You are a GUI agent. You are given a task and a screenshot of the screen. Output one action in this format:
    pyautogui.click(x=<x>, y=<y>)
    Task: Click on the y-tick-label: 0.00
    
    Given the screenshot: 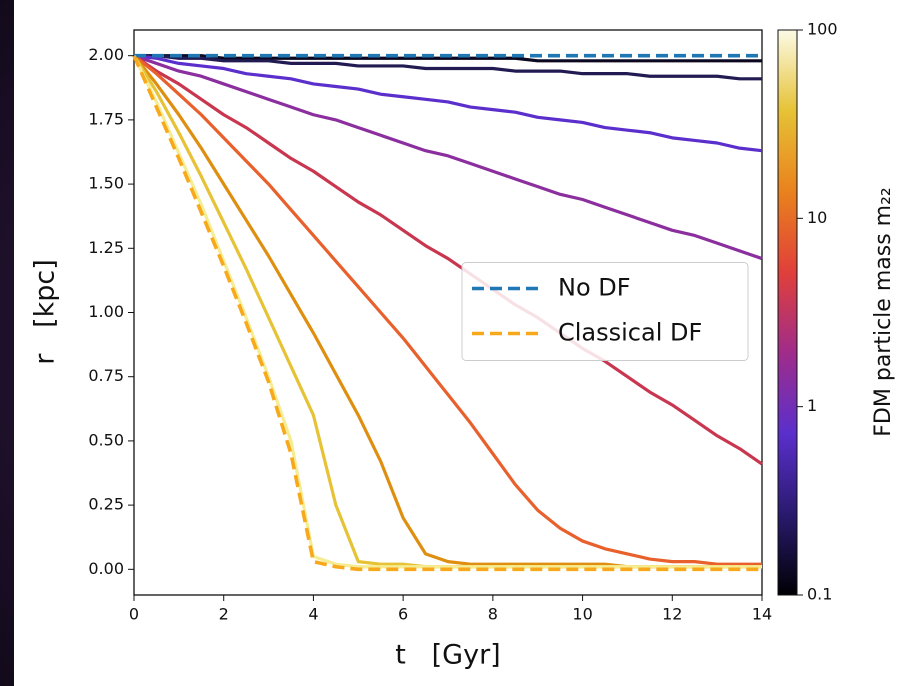 What is the action you would take?
    pyautogui.click(x=106, y=568)
    